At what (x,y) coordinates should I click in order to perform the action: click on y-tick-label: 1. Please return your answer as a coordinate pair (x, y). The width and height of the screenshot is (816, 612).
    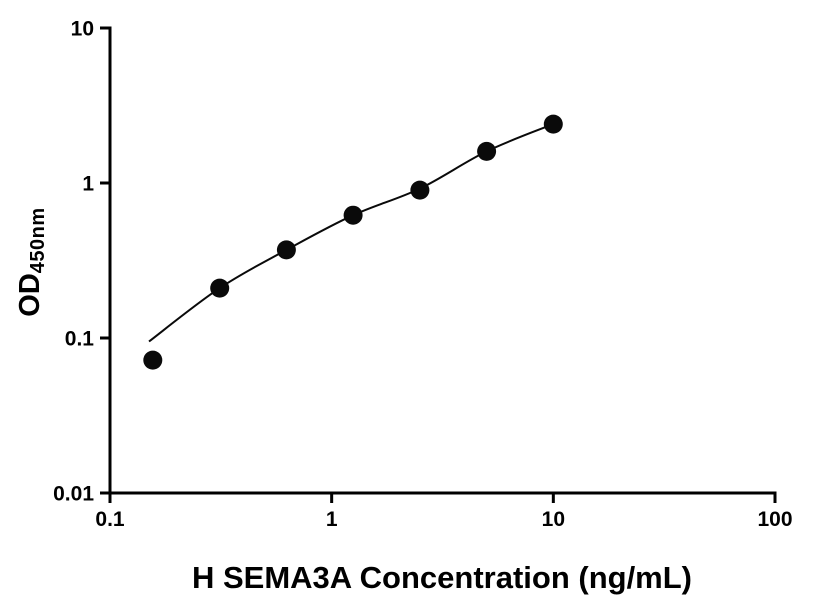
    Looking at the image, I should click on (88, 184).